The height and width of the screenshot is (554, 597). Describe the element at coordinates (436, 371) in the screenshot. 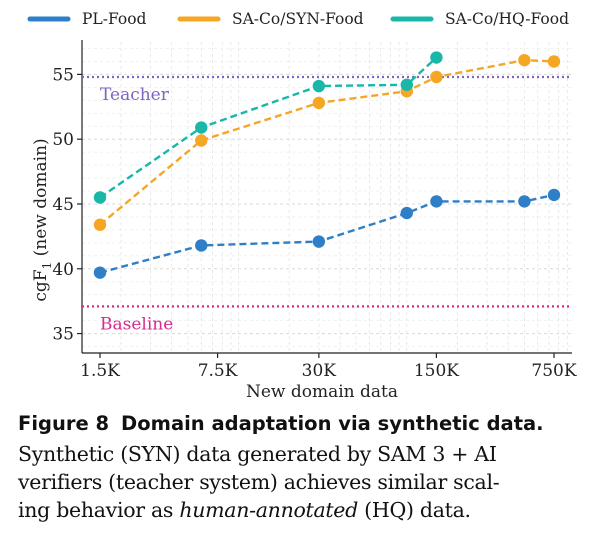

I see `x-tick-label: 150K` at that location.